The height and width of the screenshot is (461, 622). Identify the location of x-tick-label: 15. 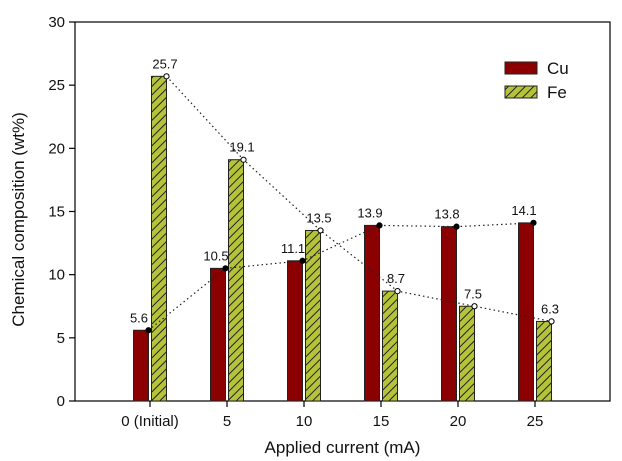
(381, 421).